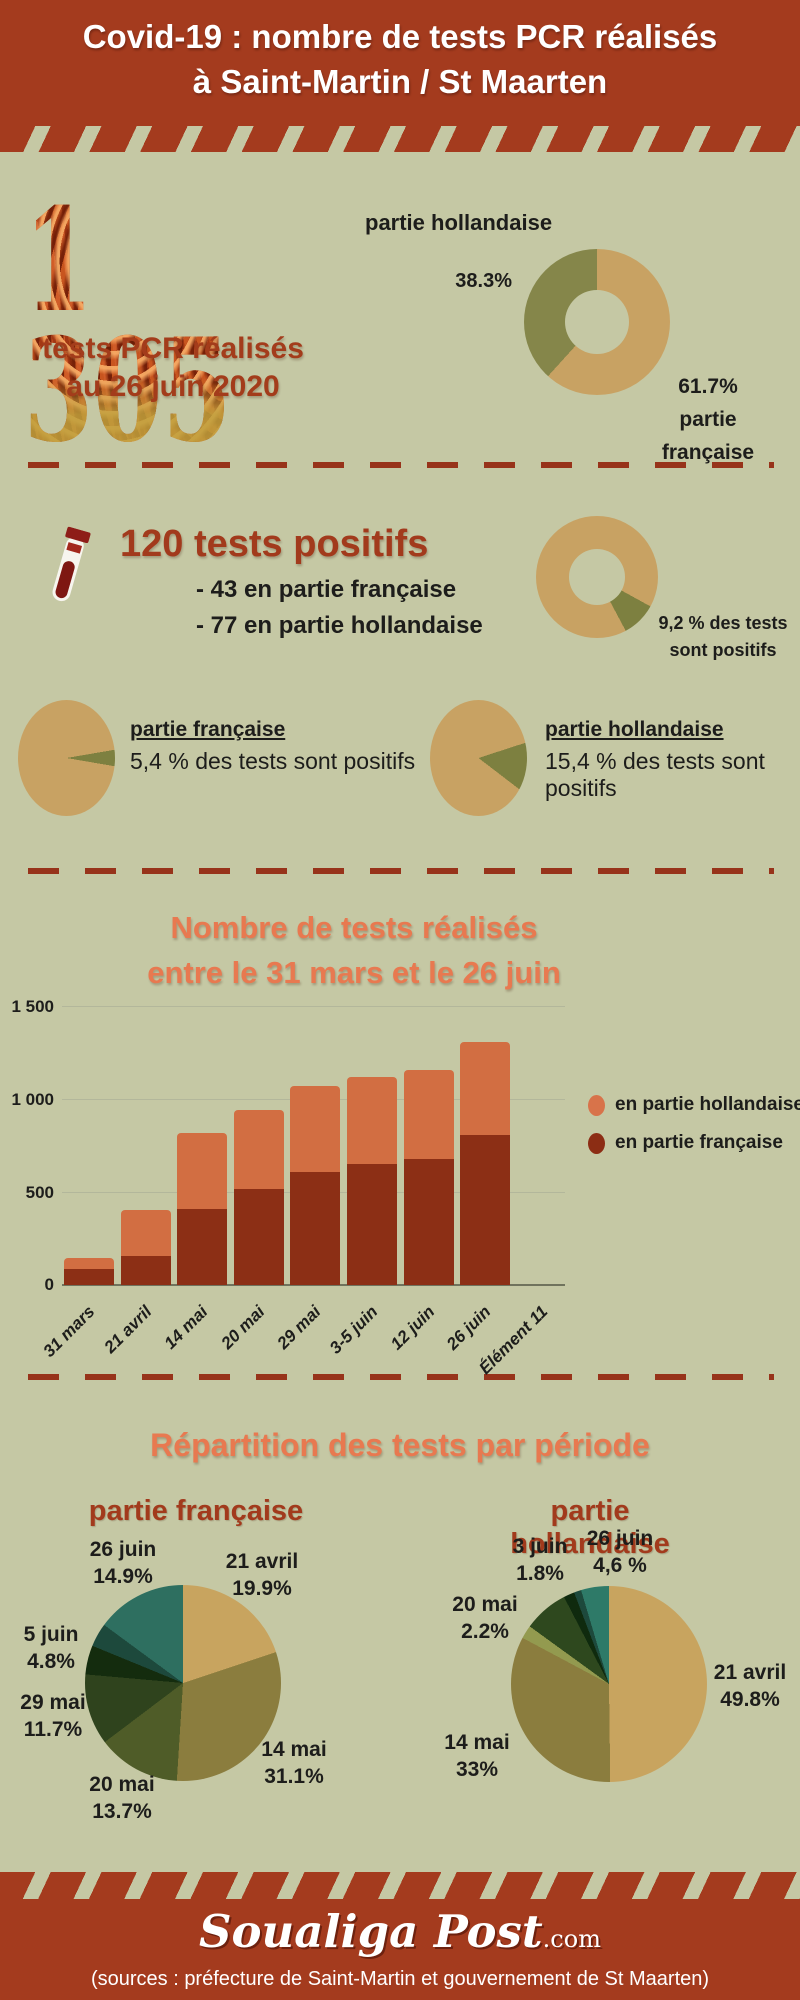 The image size is (800, 2000). I want to click on stacked-bar-chart, so click(315, 1146).